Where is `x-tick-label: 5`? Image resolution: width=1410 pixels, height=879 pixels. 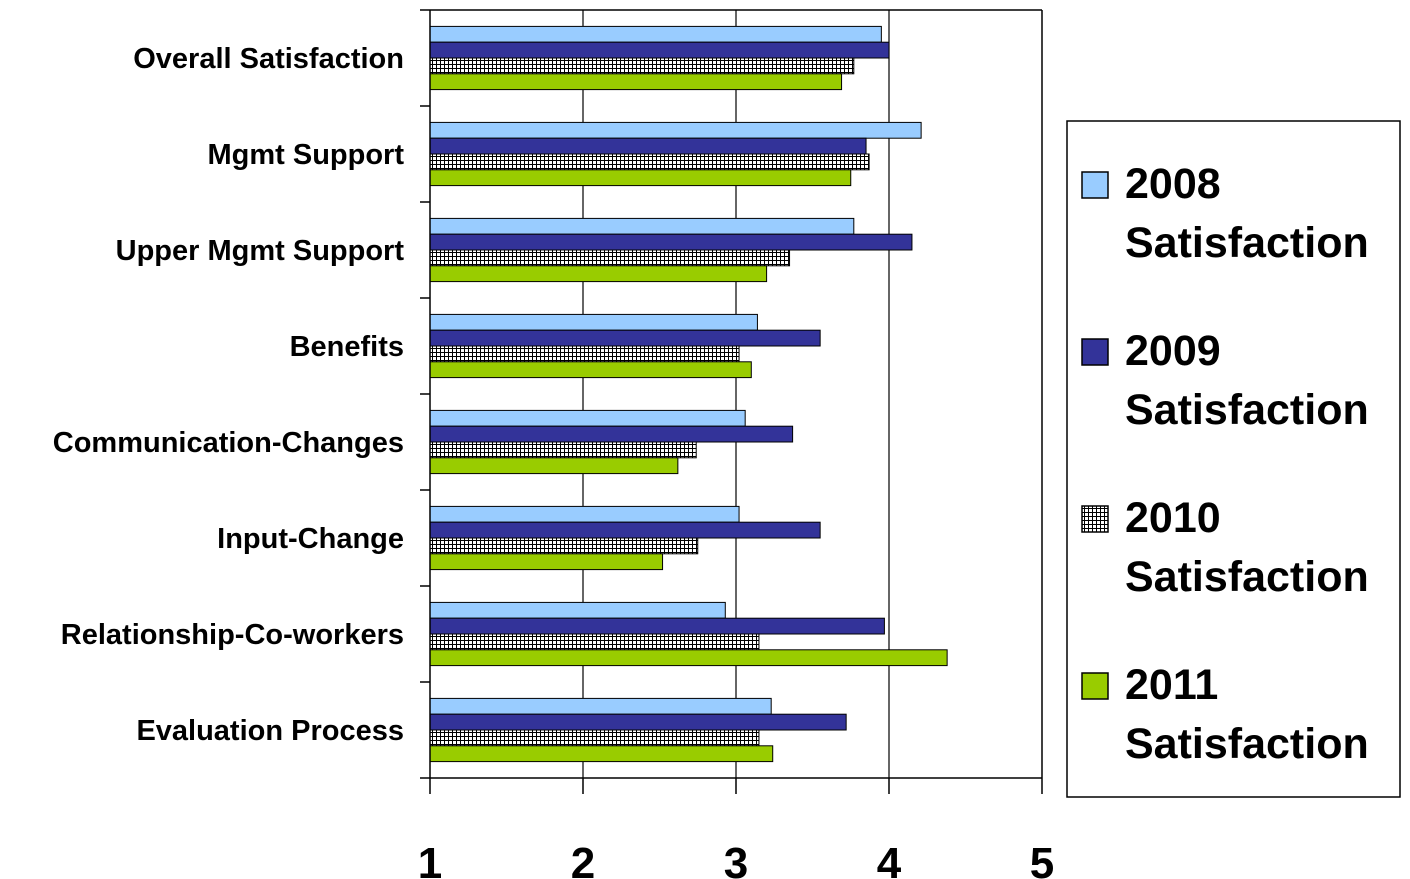 x-tick-label: 5 is located at coordinates (1042, 859).